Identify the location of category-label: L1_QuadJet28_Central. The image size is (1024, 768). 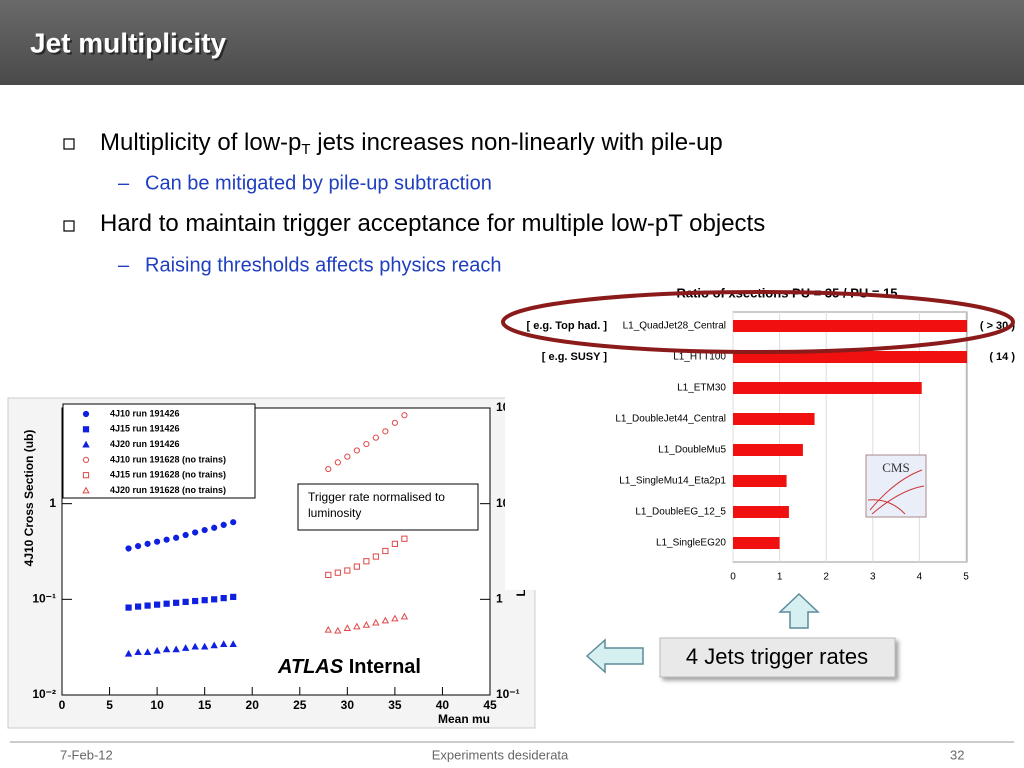
(674, 326).